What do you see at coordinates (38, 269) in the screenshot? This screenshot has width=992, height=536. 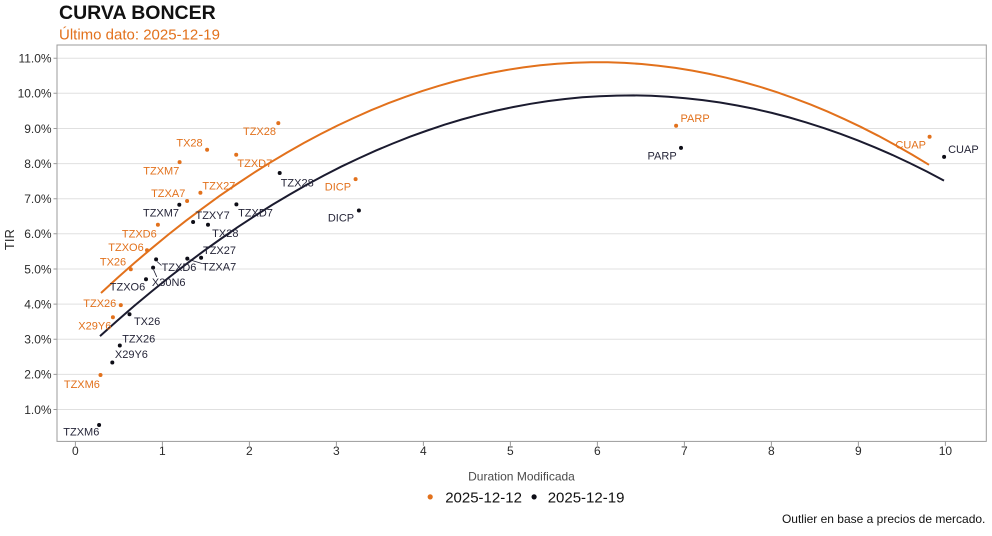 I see `svg-text: 5.0%` at bounding box center [38, 269].